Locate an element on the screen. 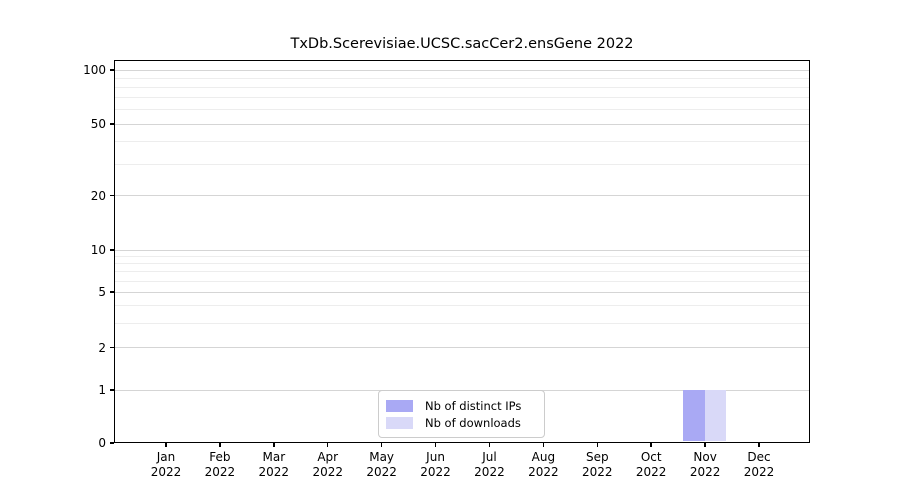 This screenshot has width=900, height=500. y-tick-label-10: 10 is located at coordinates (98, 250).